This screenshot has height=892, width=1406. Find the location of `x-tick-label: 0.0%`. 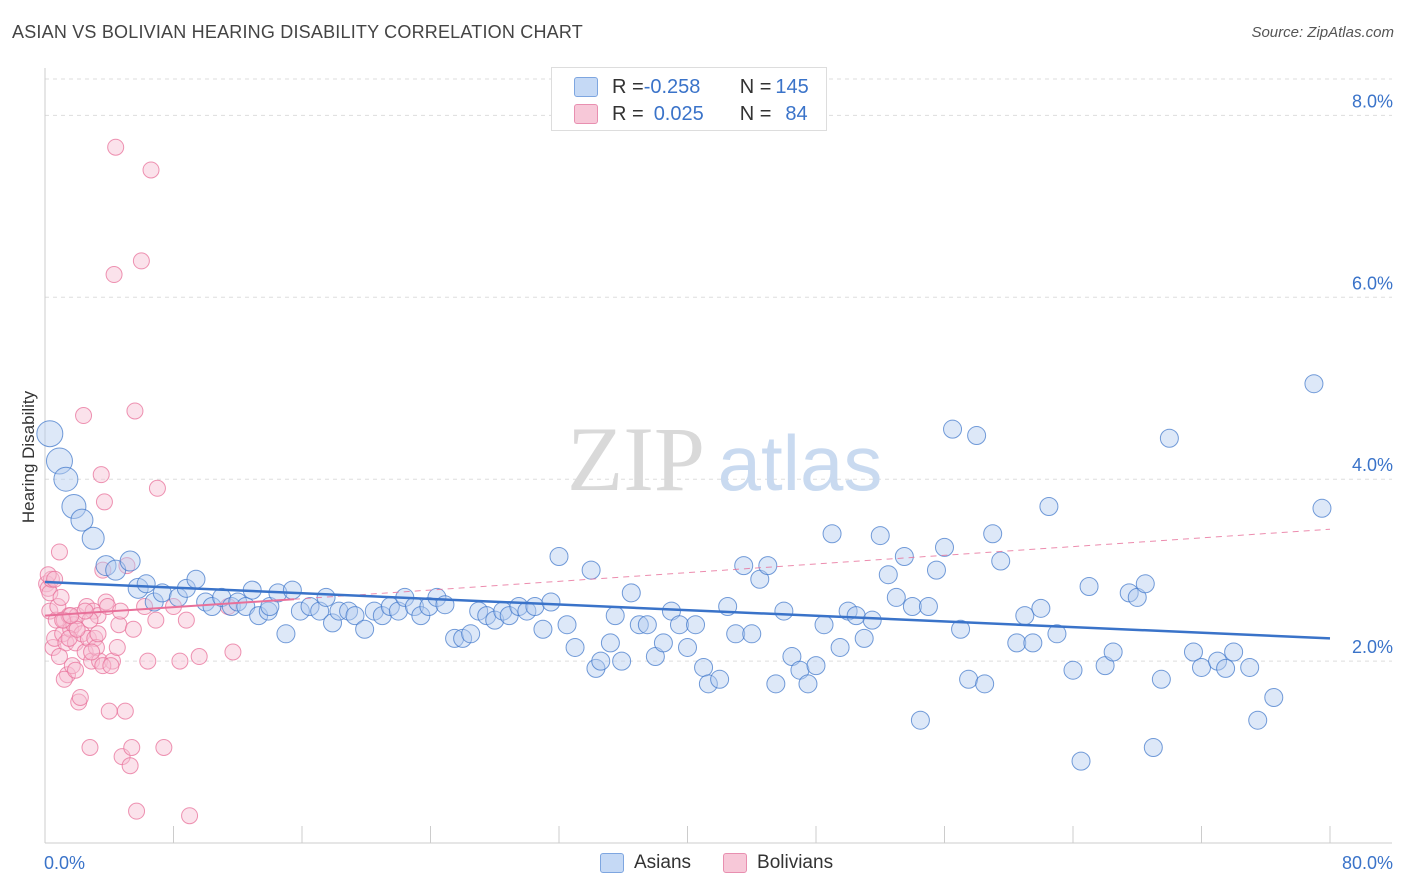

x-tick-label: 0.0% is located at coordinates (64, 863).